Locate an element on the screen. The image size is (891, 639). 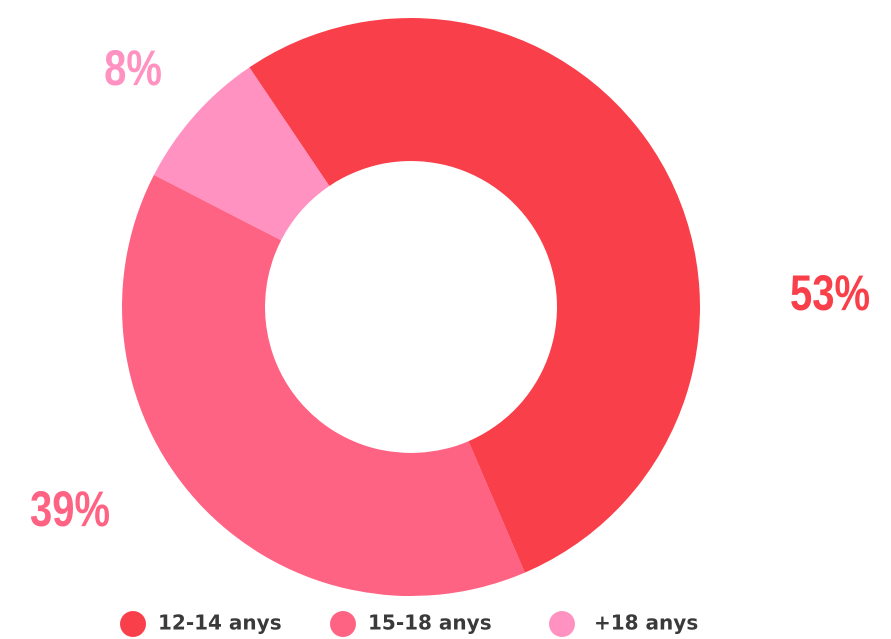
donut-segment is located at coordinates (241, 154).